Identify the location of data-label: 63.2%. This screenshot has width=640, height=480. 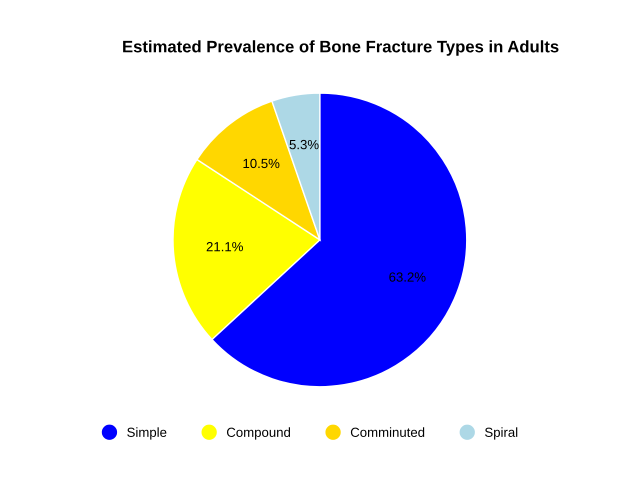
(407, 277).